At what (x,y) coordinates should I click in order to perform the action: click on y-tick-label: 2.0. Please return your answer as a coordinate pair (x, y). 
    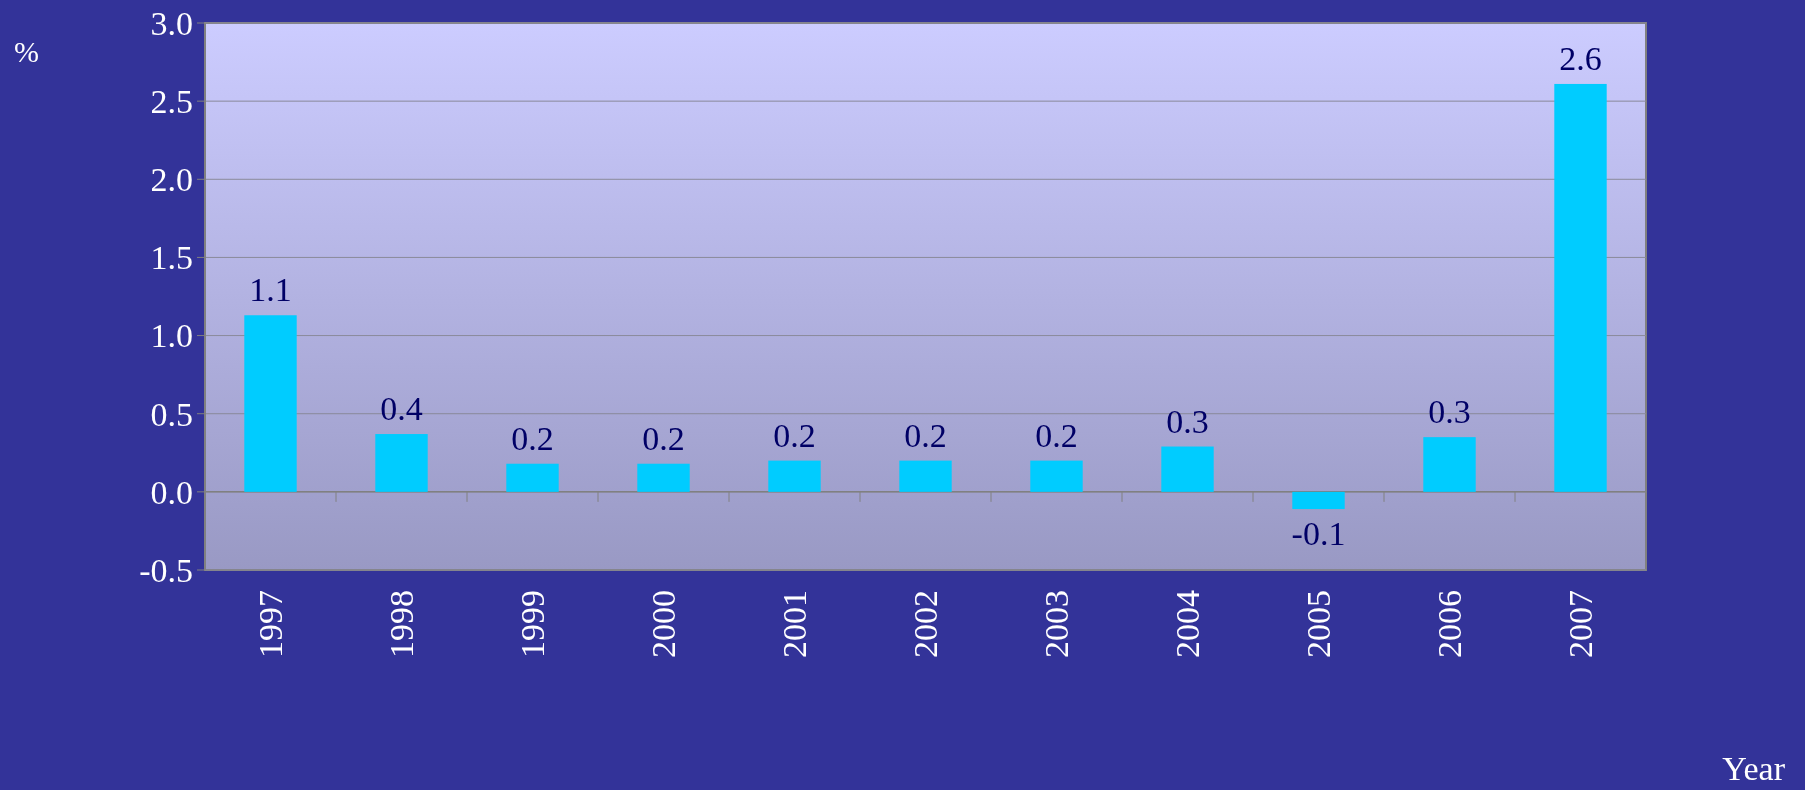
    Looking at the image, I should click on (171, 180).